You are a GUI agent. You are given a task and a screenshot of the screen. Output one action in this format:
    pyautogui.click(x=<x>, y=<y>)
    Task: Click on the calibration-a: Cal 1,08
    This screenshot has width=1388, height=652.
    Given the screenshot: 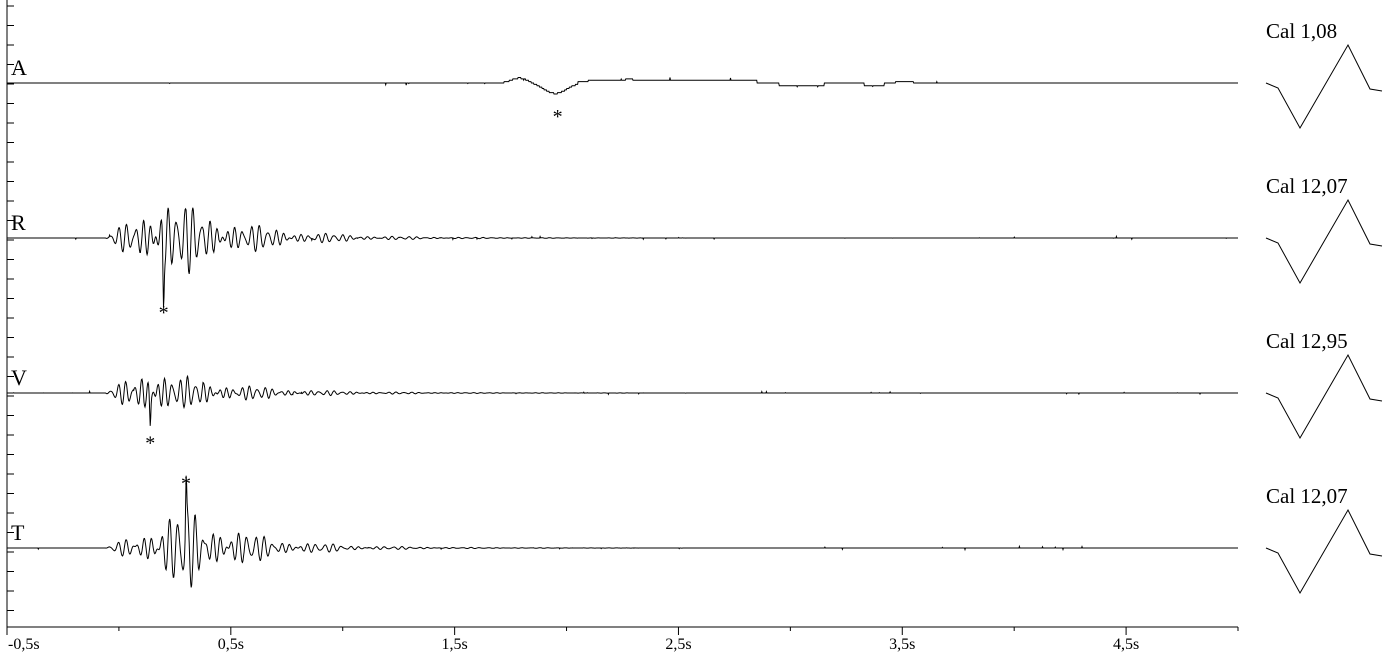 What is the action you would take?
    pyautogui.click(x=1324, y=74)
    